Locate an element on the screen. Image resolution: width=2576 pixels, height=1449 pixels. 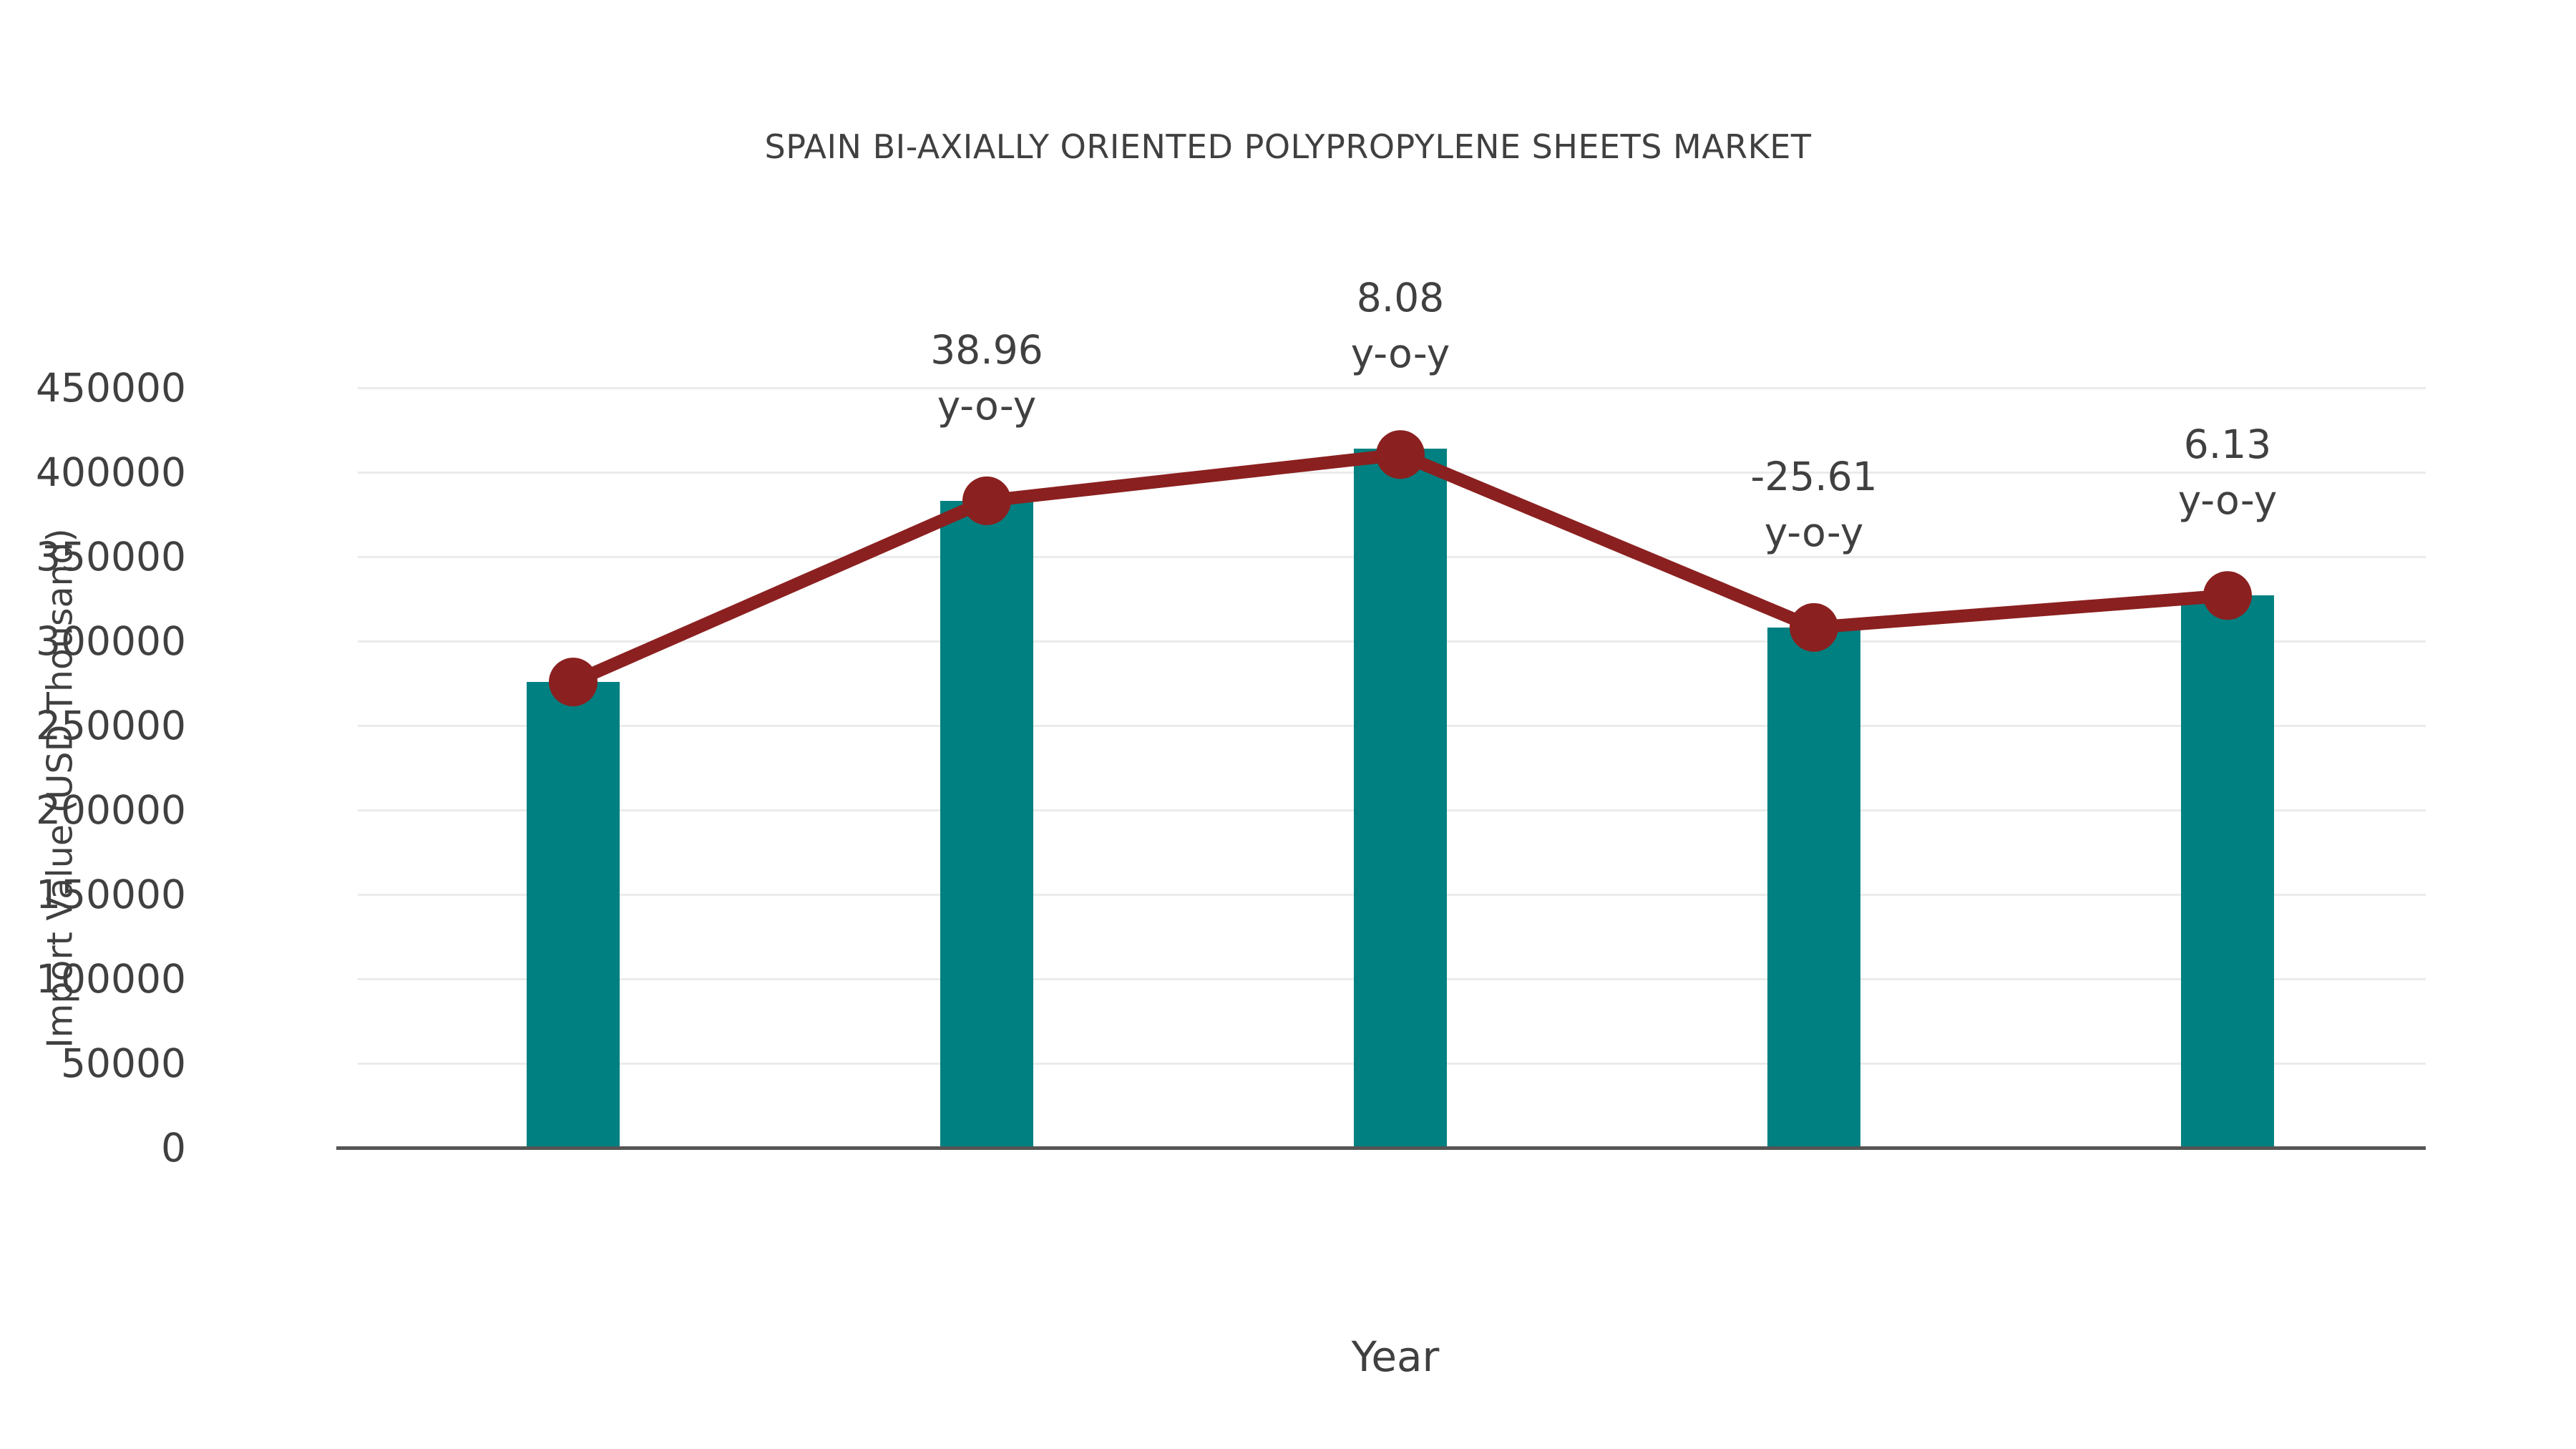
y-axis-tick-label: 0 is located at coordinates (173, 1148).